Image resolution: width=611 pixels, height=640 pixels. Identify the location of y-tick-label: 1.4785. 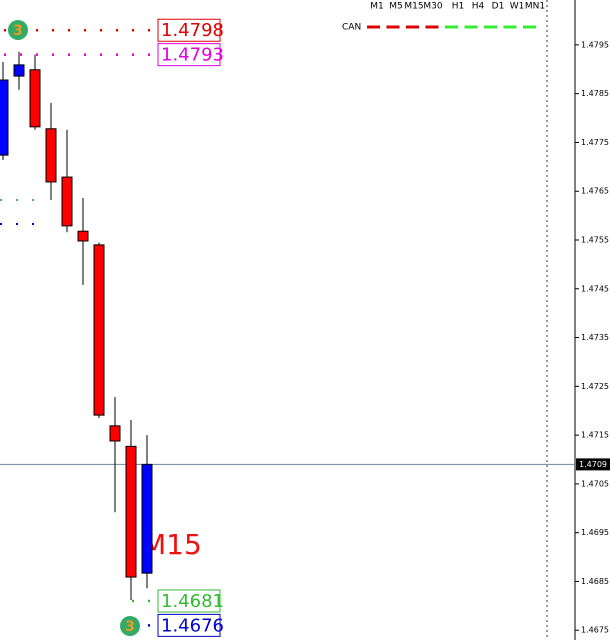
(595, 93).